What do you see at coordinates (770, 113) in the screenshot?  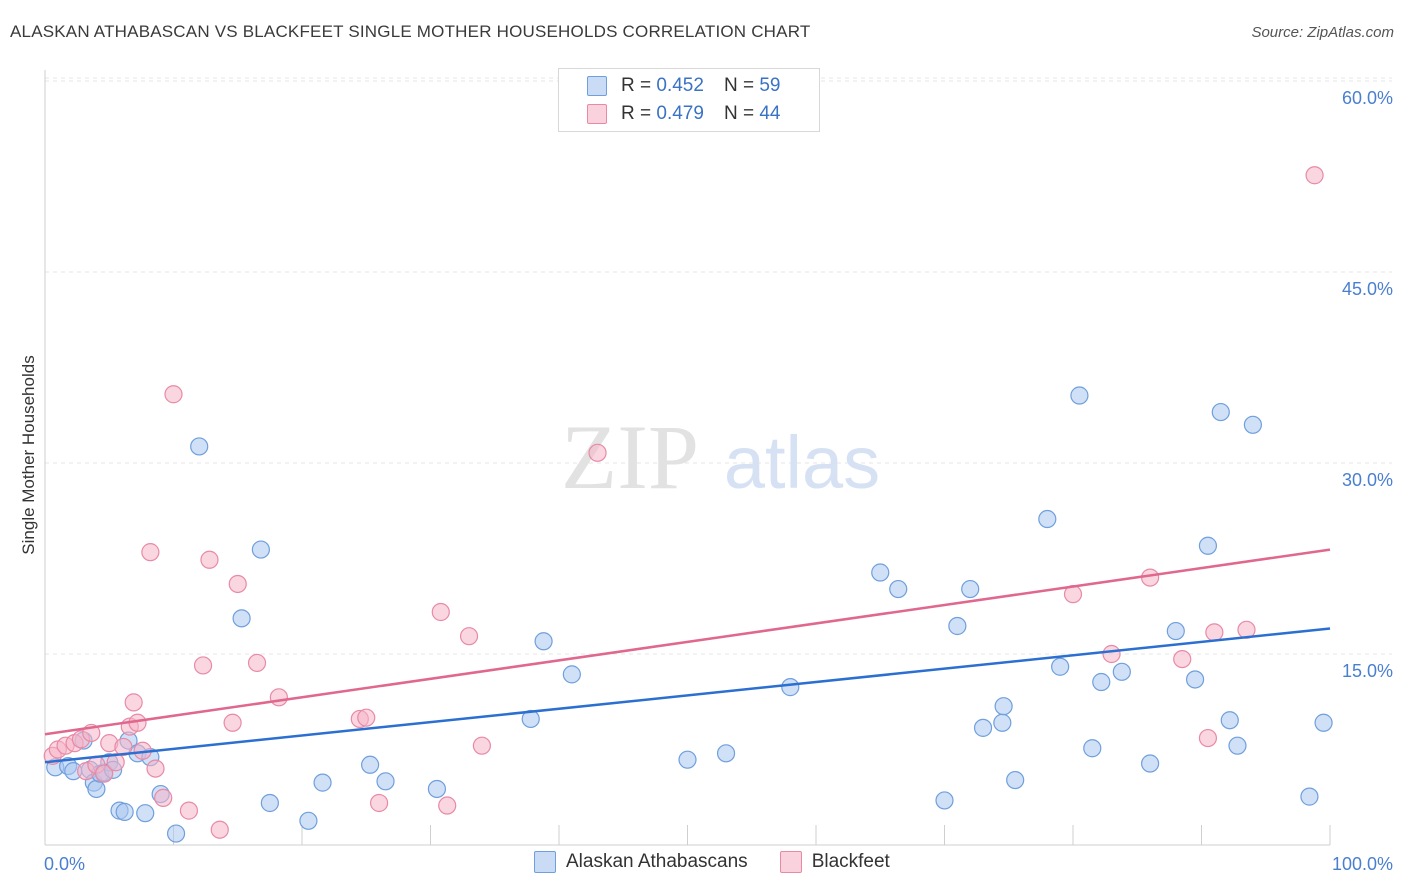 I see `legend-n-value: 44` at bounding box center [770, 113].